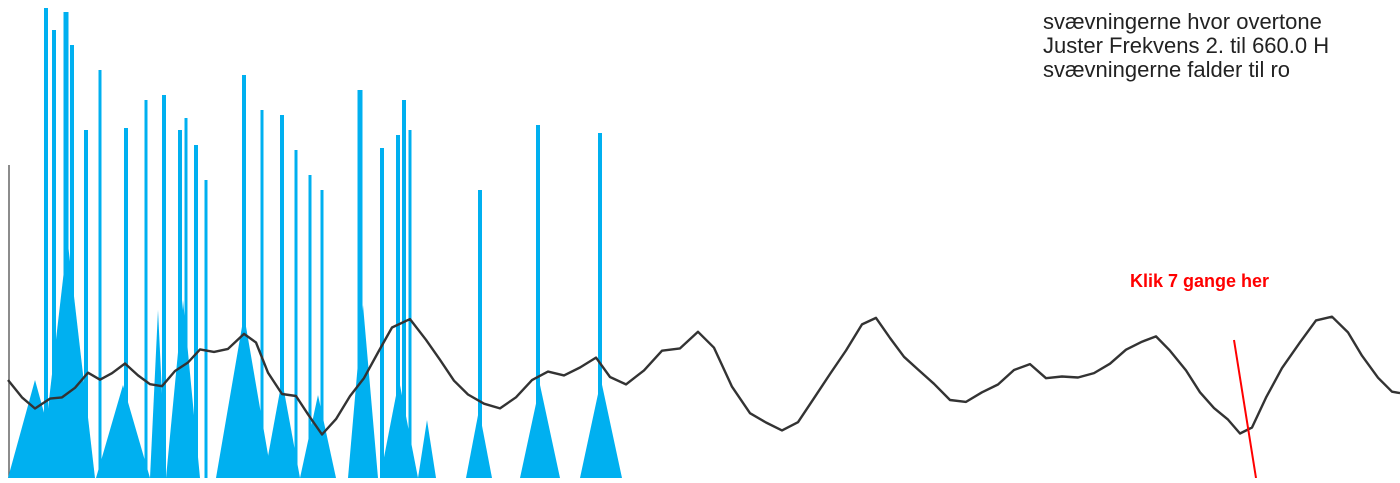 This screenshot has width=1400, height=483. I want to click on instruction-line-2: svævningerne hvor overtone, so click(1182, 21).